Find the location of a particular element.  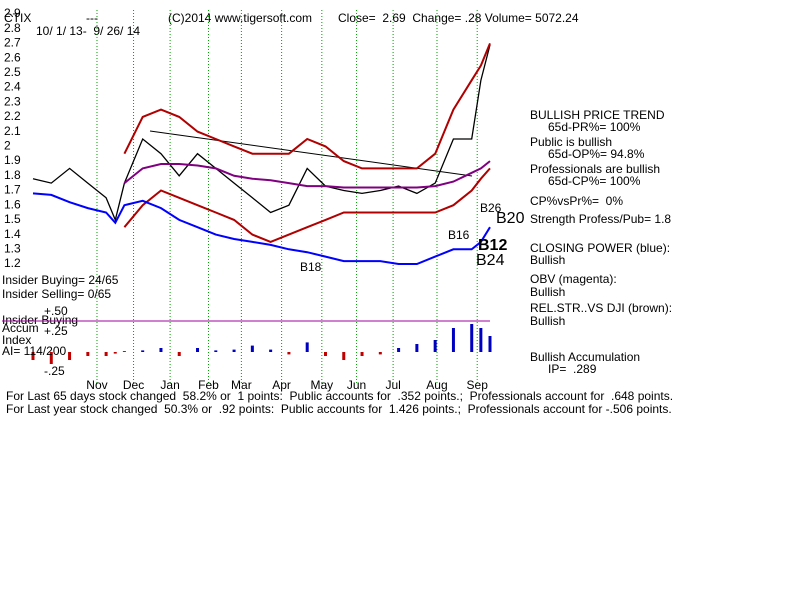

insider-label: AI= 114/200 is located at coordinates (34, 351).